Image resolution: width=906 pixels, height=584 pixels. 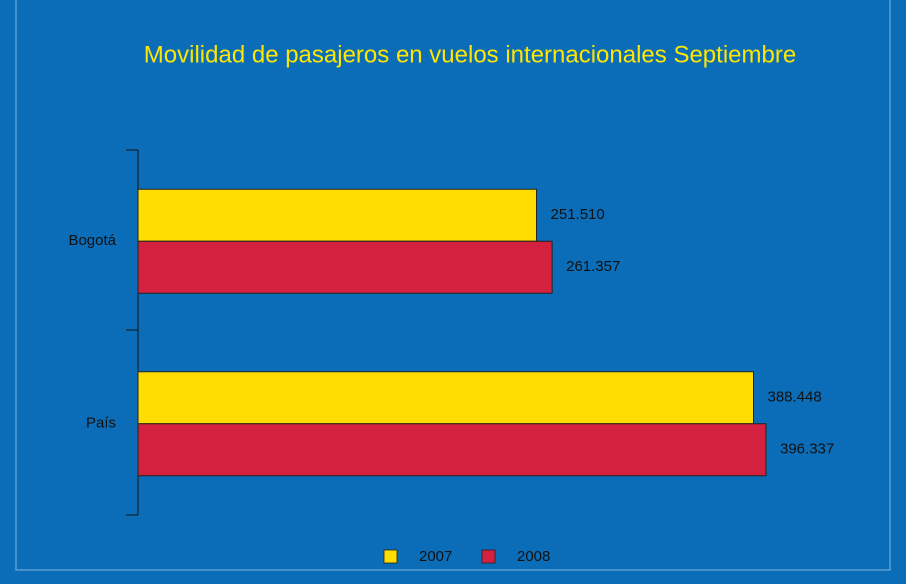 What do you see at coordinates (807, 449) in the screenshot?
I see `data-label: 396.337` at bounding box center [807, 449].